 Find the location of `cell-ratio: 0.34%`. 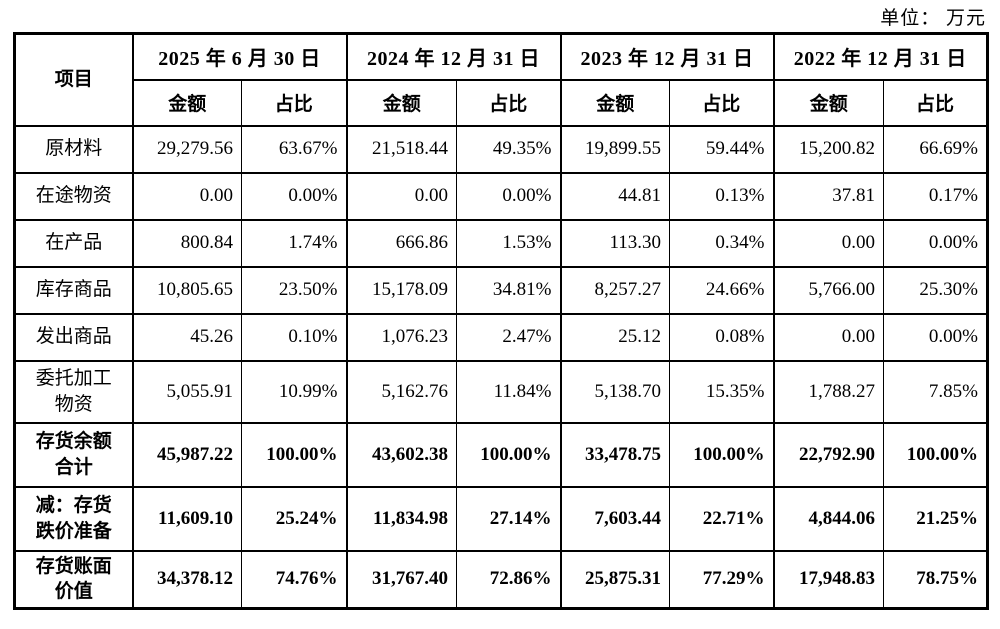

cell-ratio: 0.34% is located at coordinates (722, 243).